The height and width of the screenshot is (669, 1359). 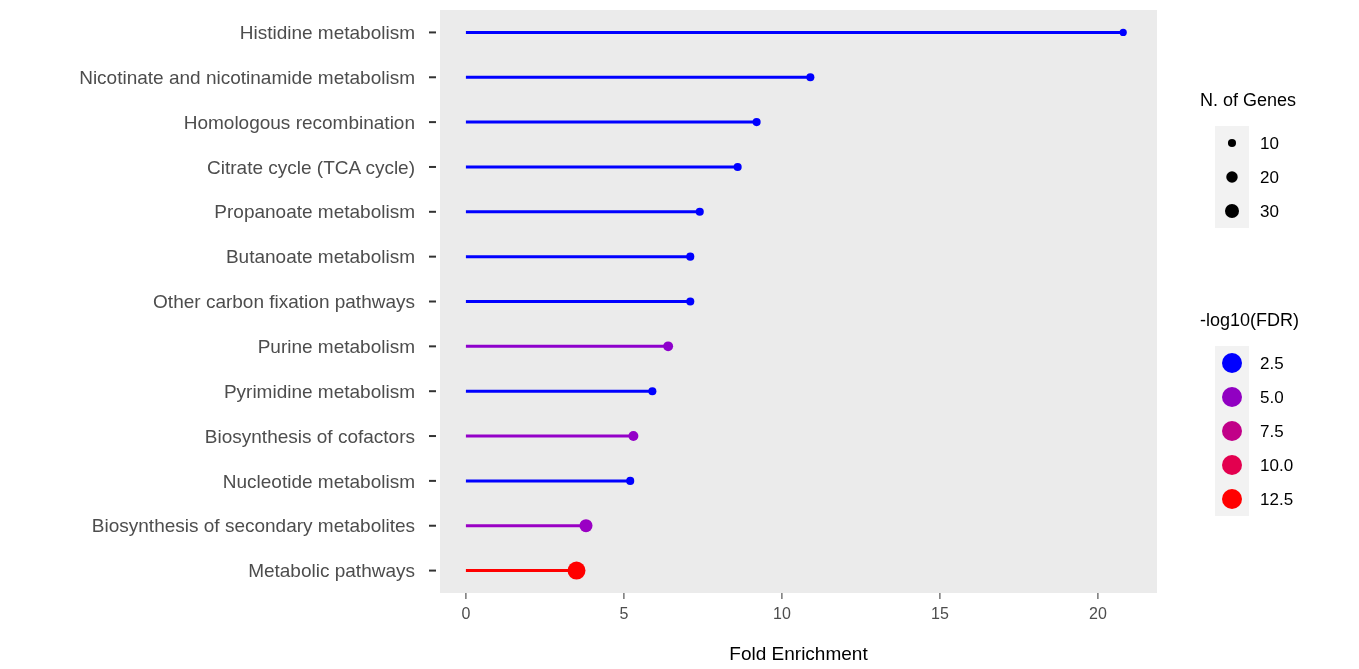 What do you see at coordinates (940, 613) in the screenshot?
I see `x-tick-label: 15` at bounding box center [940, 613].